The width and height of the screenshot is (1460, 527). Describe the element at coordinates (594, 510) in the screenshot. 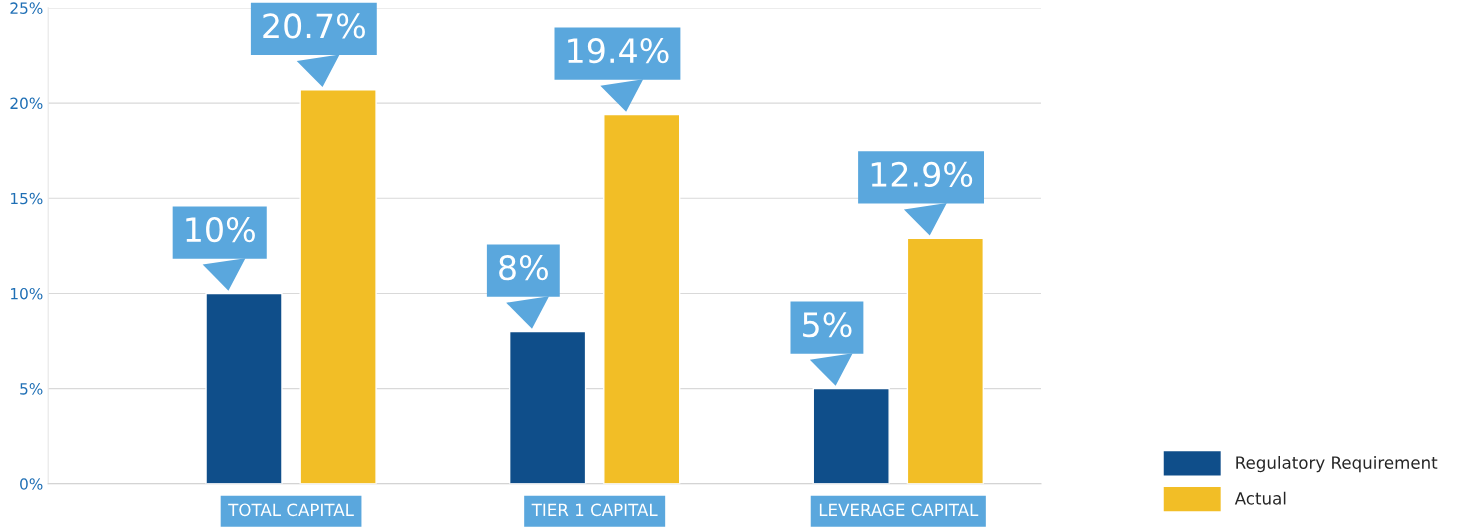

I see `x-tick-label: TIER 1 CAPITAL` at that location.